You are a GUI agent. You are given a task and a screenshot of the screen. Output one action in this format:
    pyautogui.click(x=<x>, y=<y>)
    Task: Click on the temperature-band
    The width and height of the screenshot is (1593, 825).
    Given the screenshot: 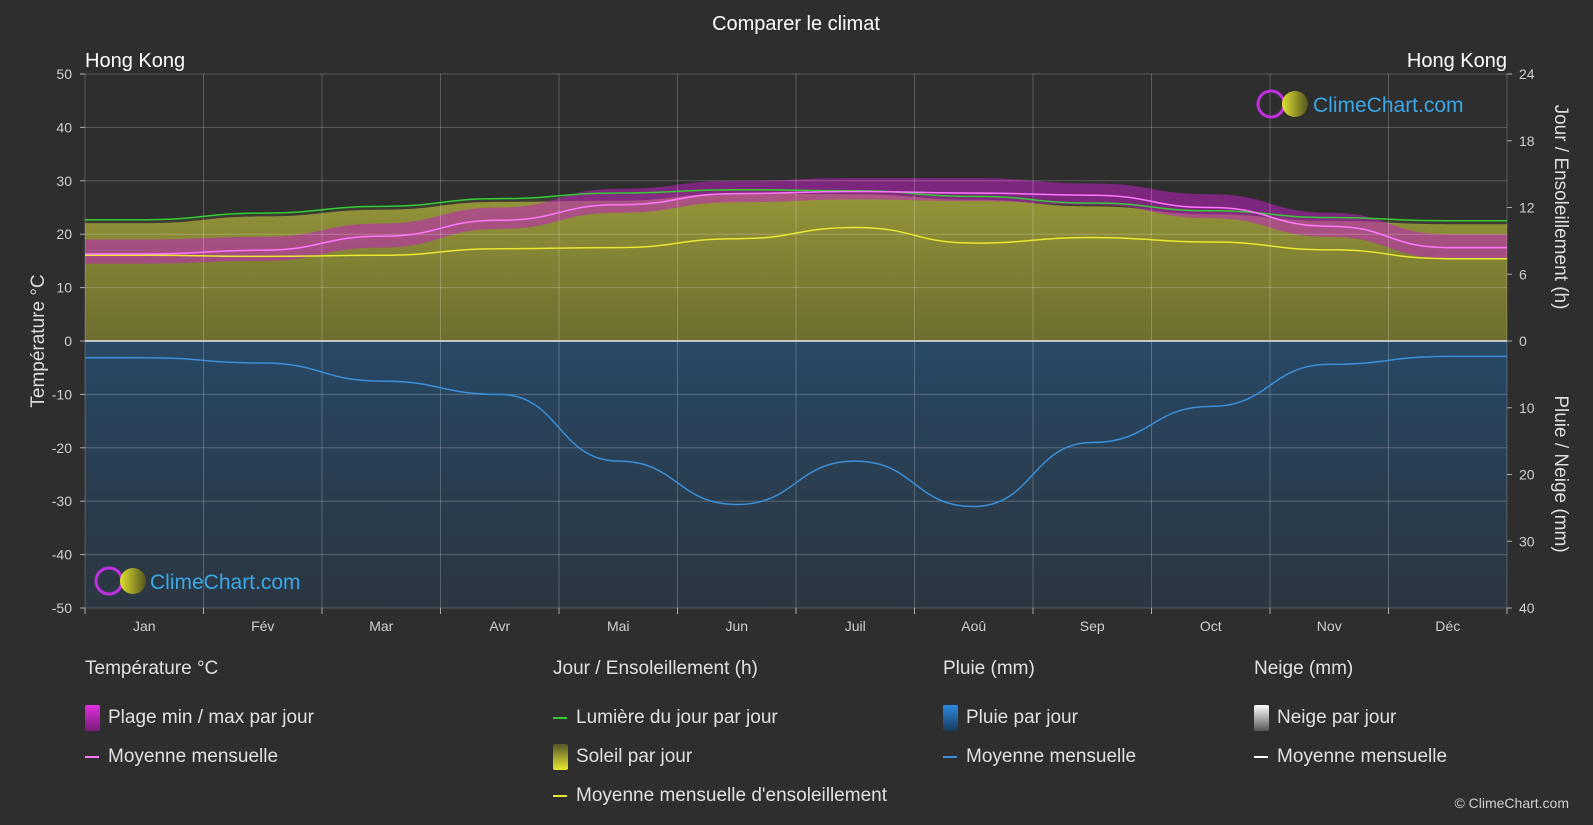 What is the action you would take?
    pyautogui.click(x=796, y=221)
    